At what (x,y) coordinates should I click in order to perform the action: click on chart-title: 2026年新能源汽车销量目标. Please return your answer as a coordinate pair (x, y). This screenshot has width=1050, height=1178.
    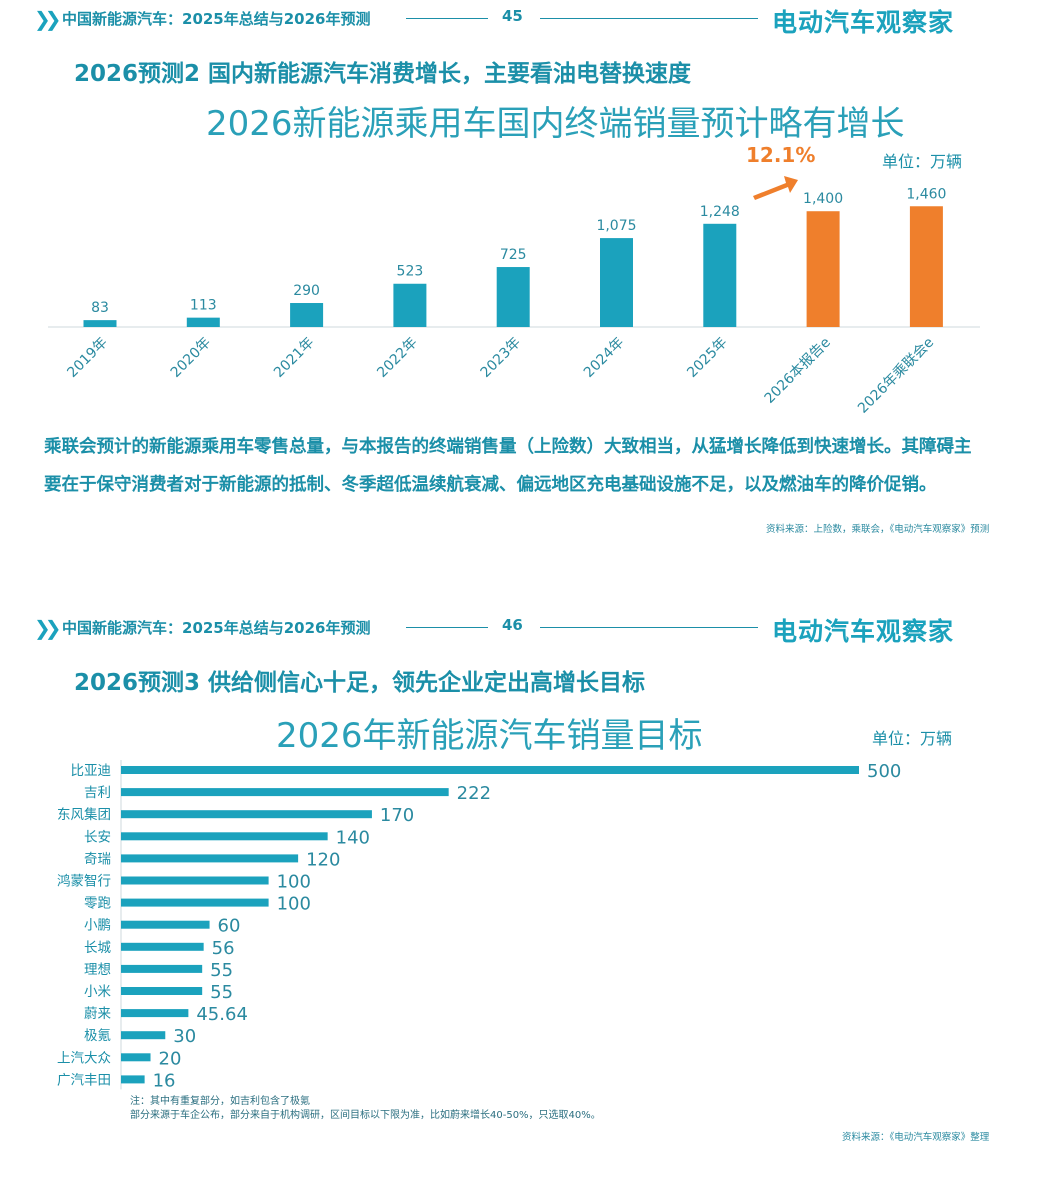
    Looking at the image, I should click on (489, 736).